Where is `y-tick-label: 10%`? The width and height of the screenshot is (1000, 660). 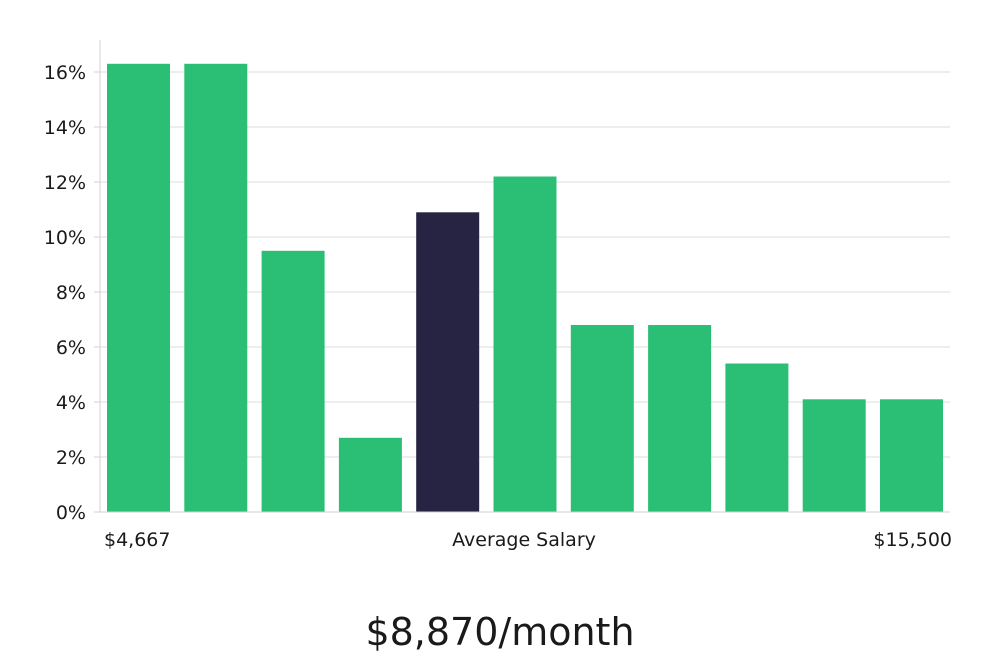
y-tick-label: 10% is located at coordinates (65, 238).